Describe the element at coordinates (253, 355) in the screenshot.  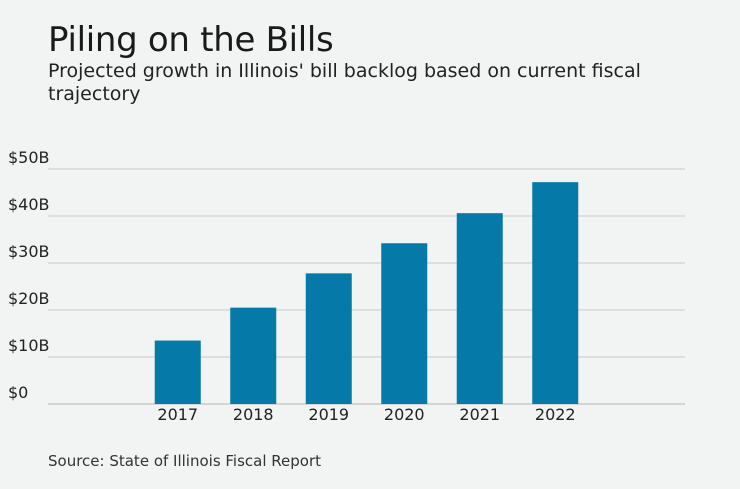
I see `bar-2018` at that location.